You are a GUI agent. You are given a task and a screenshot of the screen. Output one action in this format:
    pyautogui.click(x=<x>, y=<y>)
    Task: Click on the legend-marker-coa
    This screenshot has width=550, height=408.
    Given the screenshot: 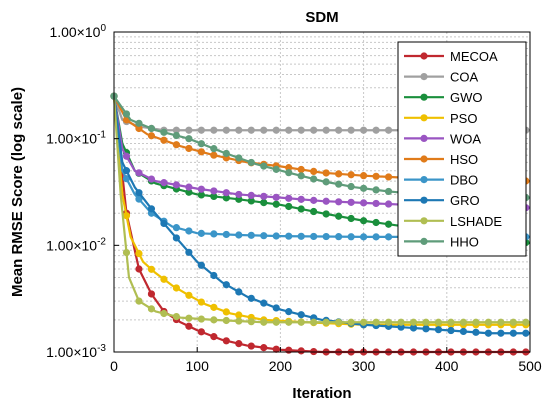 What is the action you would take?
    pyautogui.click(x=424, y=77)
    